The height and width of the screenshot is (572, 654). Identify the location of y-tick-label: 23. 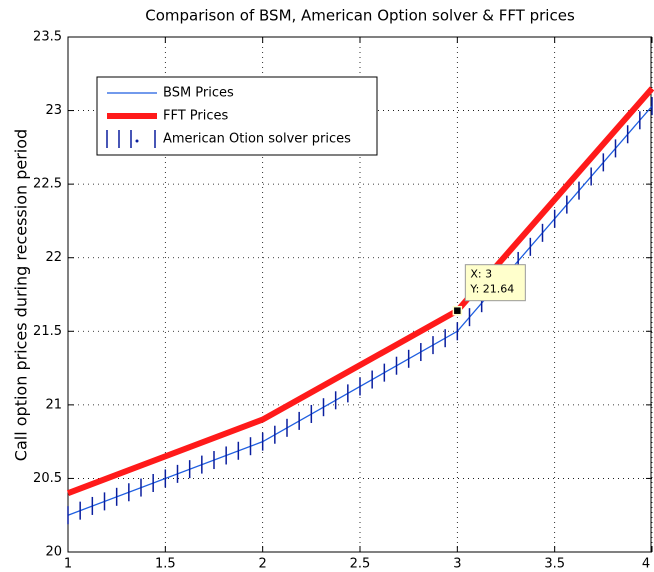
(53, 110).